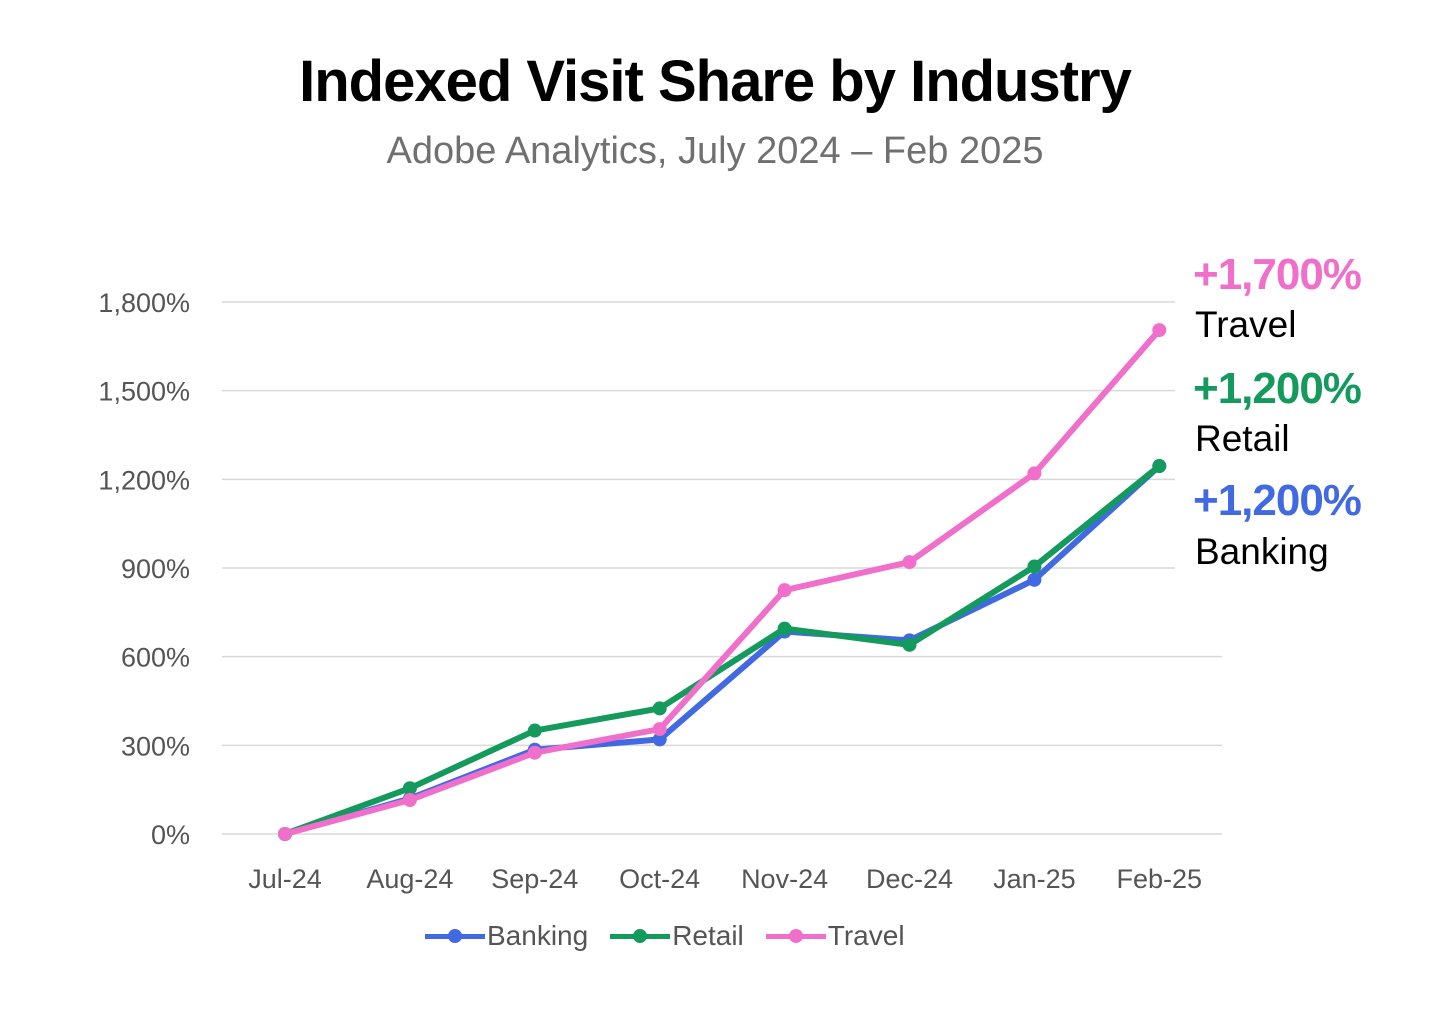  What do you see at coordinates (538, 935) in the screenshot?
I see `legend-label-banking: Banking` at bounding box center [538, 935].